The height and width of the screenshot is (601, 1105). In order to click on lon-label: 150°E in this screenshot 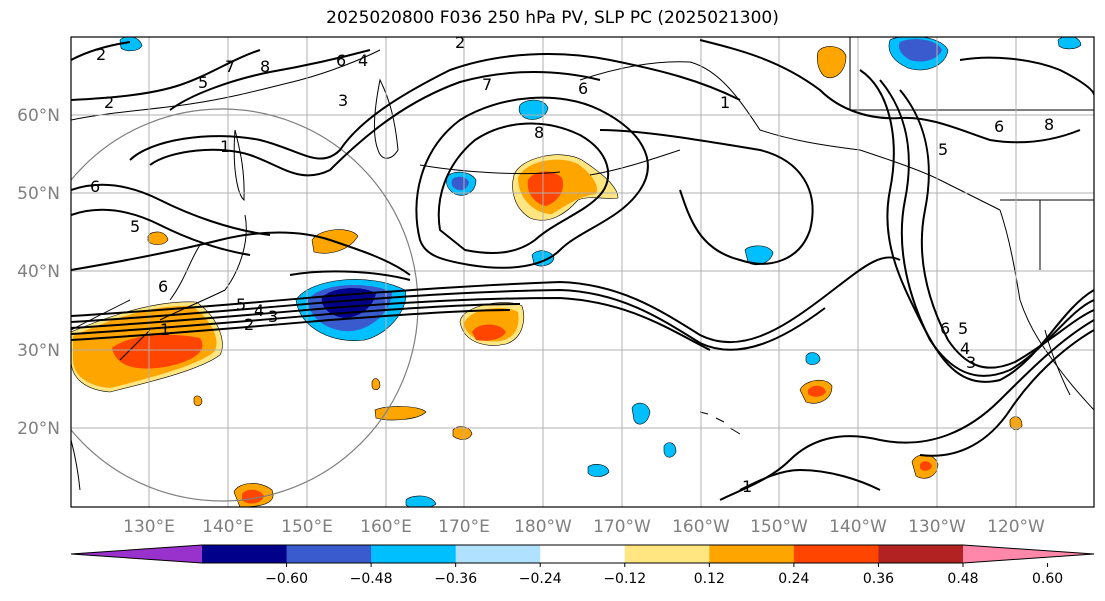, I will do `click(307, 527)`.